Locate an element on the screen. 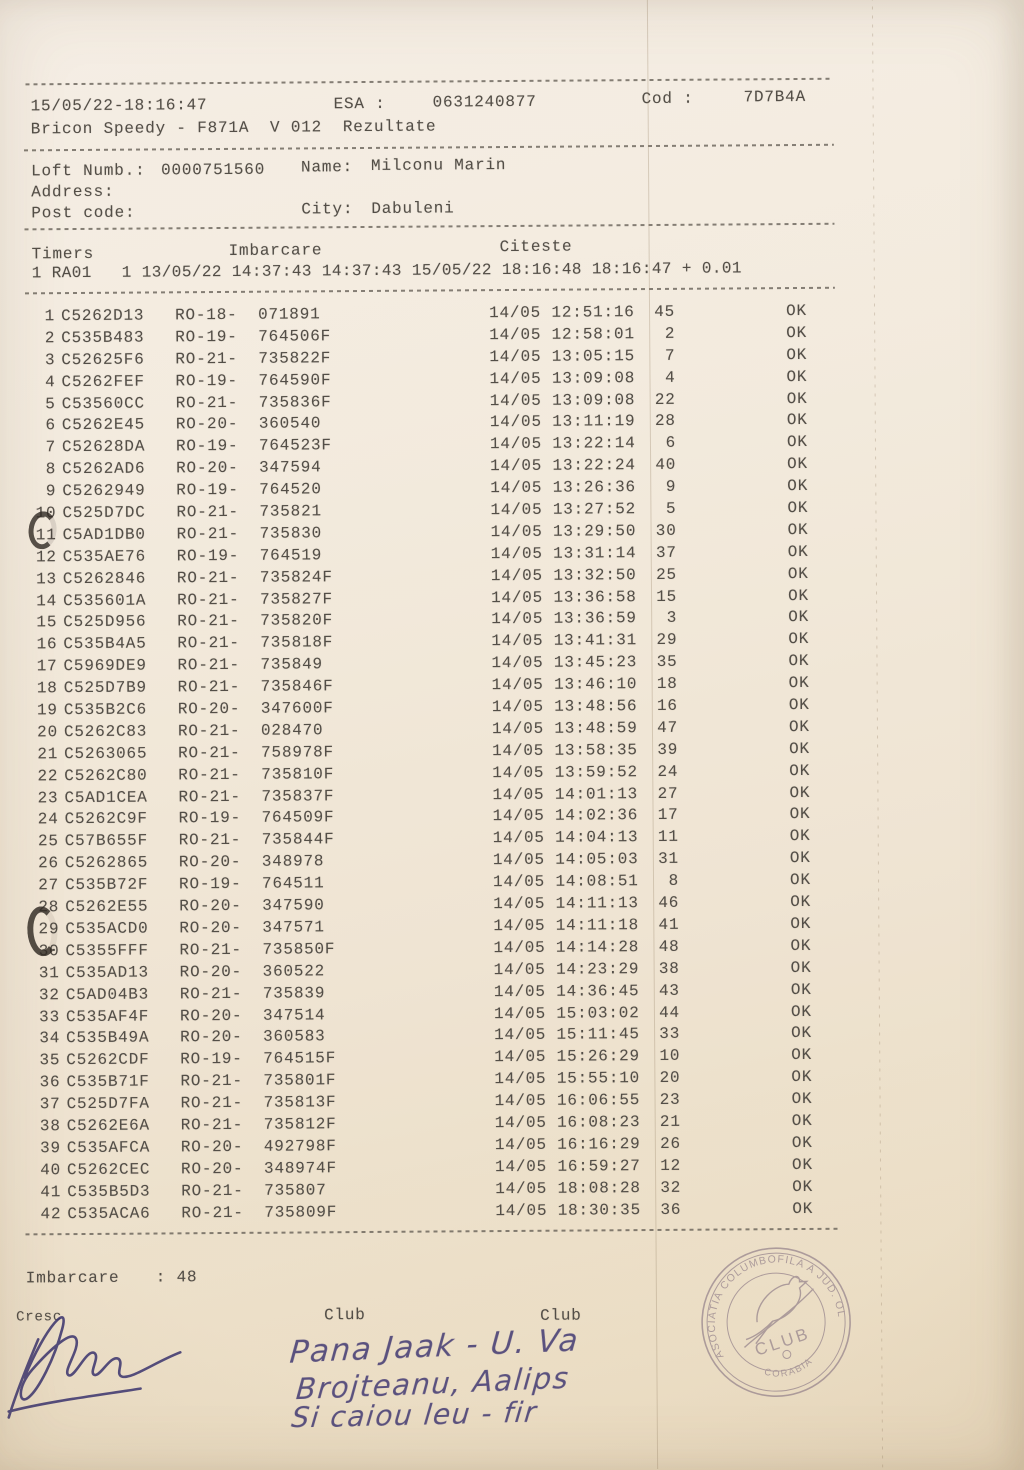 This screenshot has height=1470, width=1024. cell-datetime: 14/05 13:59:52 is located at coordinates (565, 772).